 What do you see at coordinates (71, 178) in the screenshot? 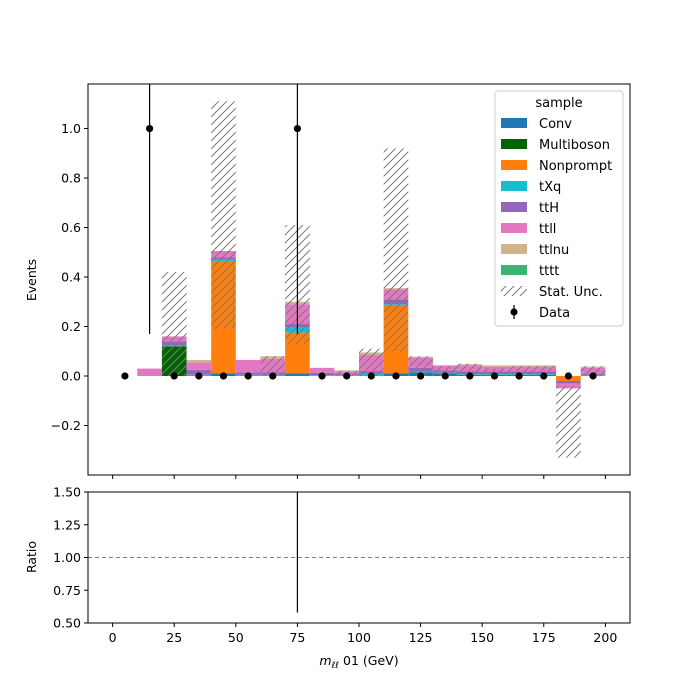
I see `main-y-tick-label: 0.8` at bounding box center [71, 178].